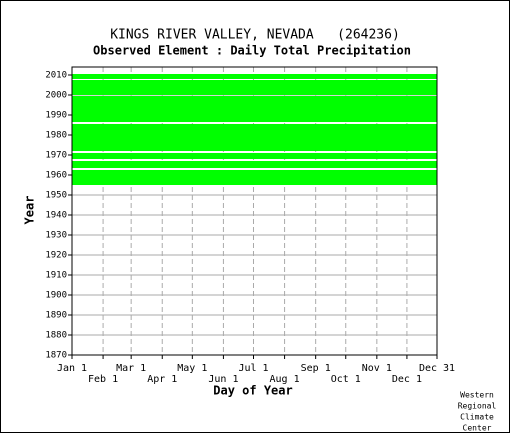 This screenshot has width=510, height=433. I want to click on credit: Western, so click(477, 395).